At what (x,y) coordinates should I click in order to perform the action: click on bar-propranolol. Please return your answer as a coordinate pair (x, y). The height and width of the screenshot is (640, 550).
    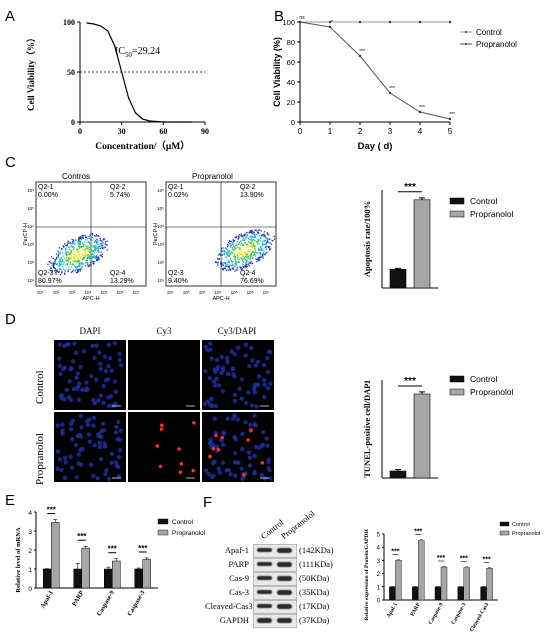
    Looking at the image, I should click on (146, 574).